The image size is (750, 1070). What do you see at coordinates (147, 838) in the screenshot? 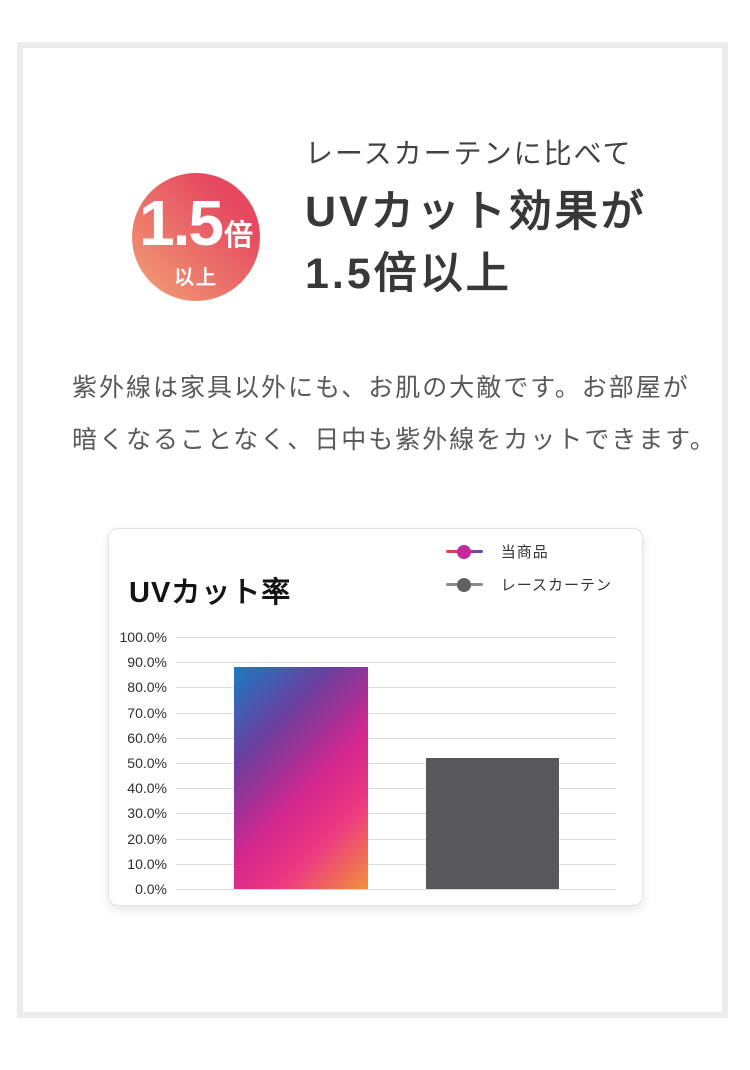
I see `y-tick-label: 20.0%` at bounding box center [147, 838].